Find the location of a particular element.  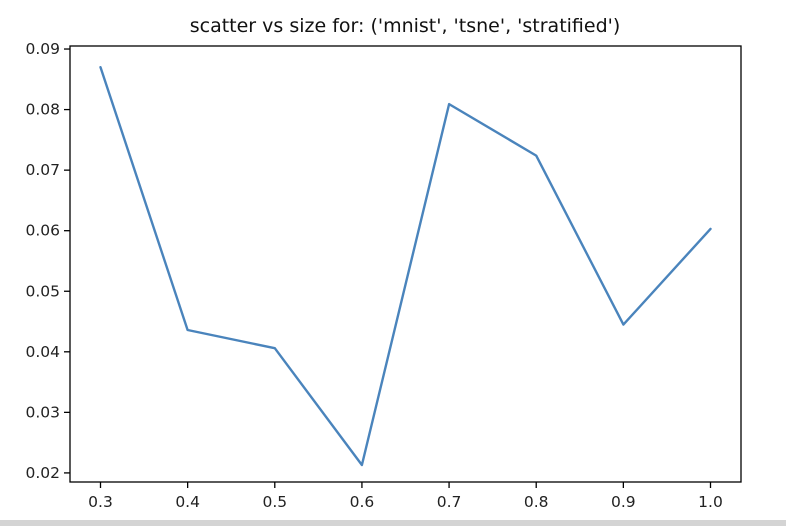

x-axis: 0.3 0.4 0.5 0.6 0.7 0.8 0.9 1.0 is located at coordinates (405, 496).